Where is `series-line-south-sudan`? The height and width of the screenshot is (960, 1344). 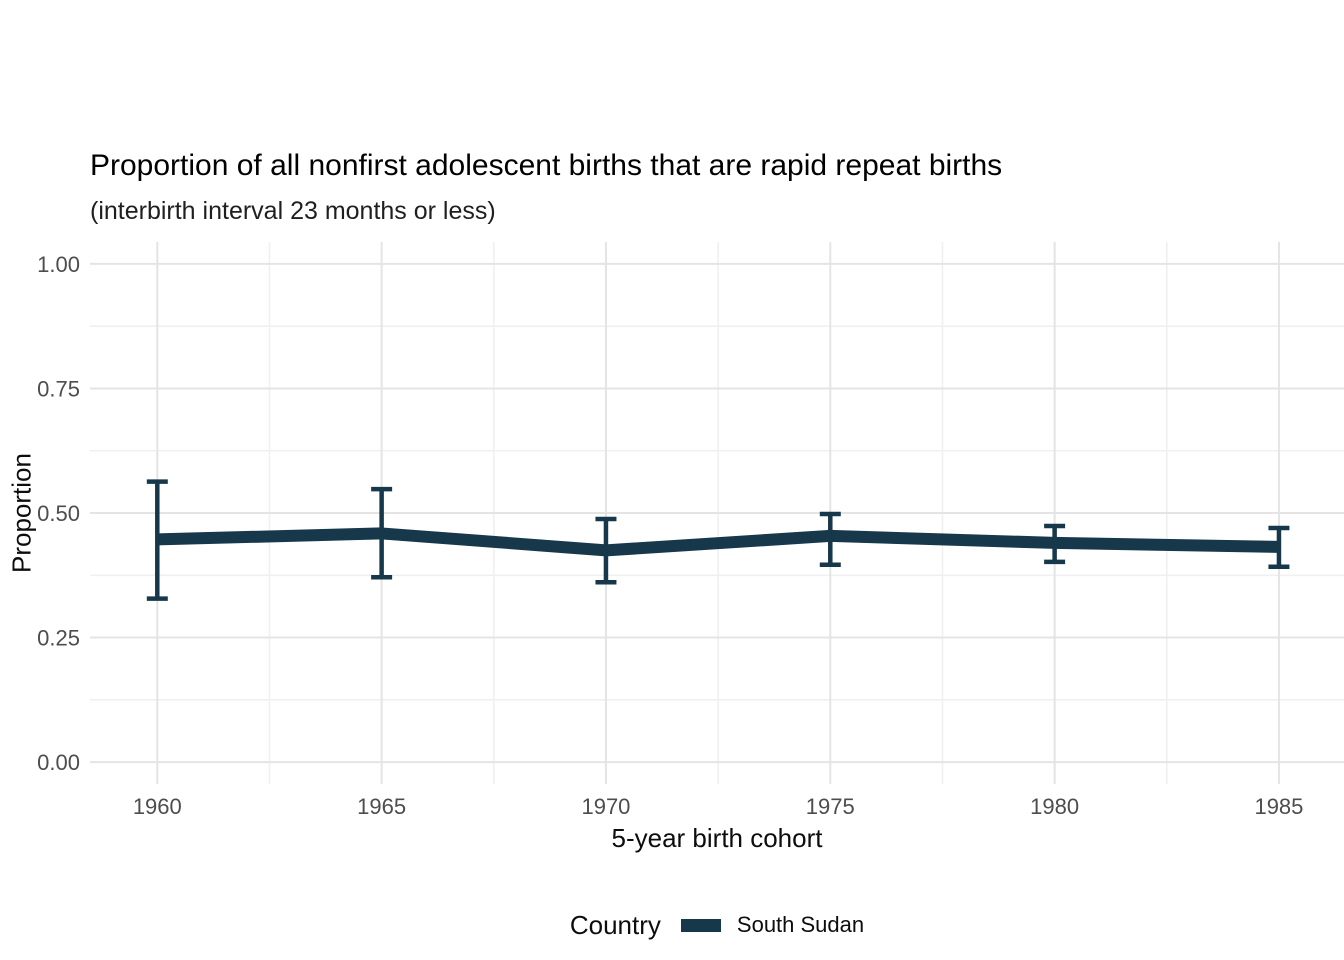 series-line-south-sudan is located at coordinates (718, 542).